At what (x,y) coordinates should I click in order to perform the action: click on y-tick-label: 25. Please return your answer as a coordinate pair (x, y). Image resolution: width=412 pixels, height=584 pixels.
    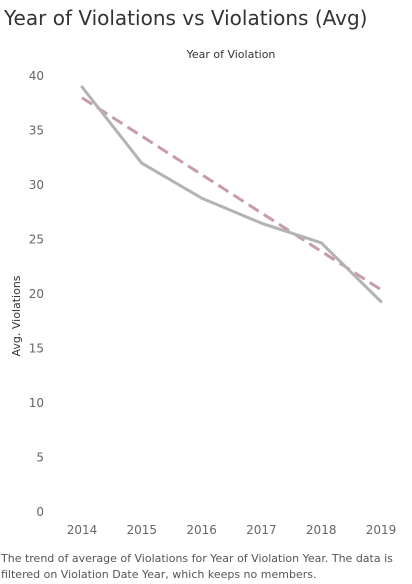
    Looking at the image, I should click on (36, 240).